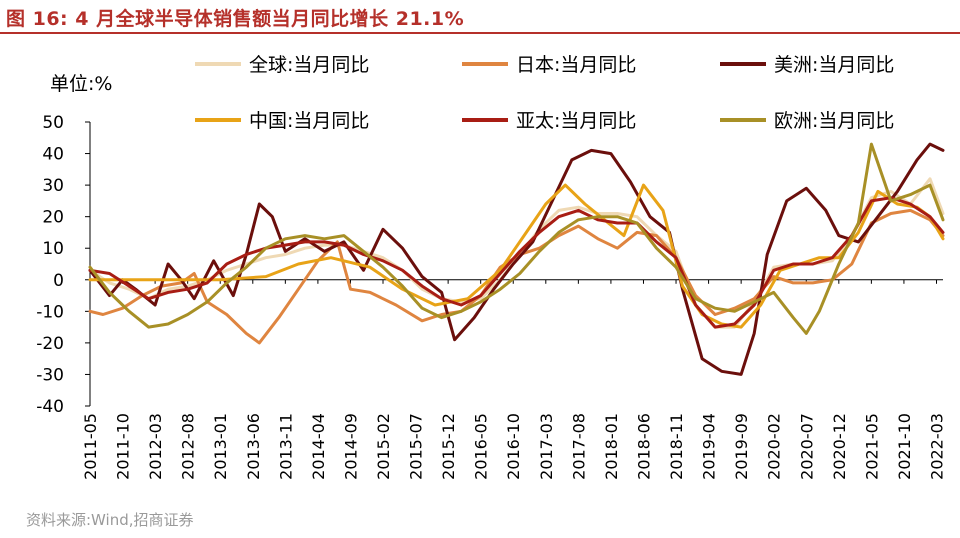 This screenshot has height=538, width=960. I want to click on x-tick-label: 2013-01, so click(220, 446).